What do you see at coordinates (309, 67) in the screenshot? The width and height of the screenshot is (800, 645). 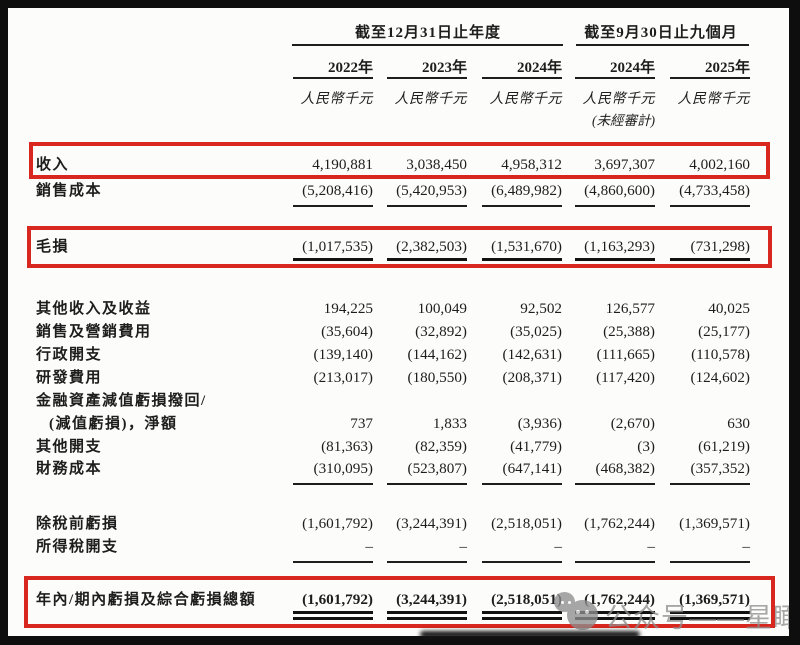 I see `year-cell-2022: 2022年` at bounding box center [309, 67].